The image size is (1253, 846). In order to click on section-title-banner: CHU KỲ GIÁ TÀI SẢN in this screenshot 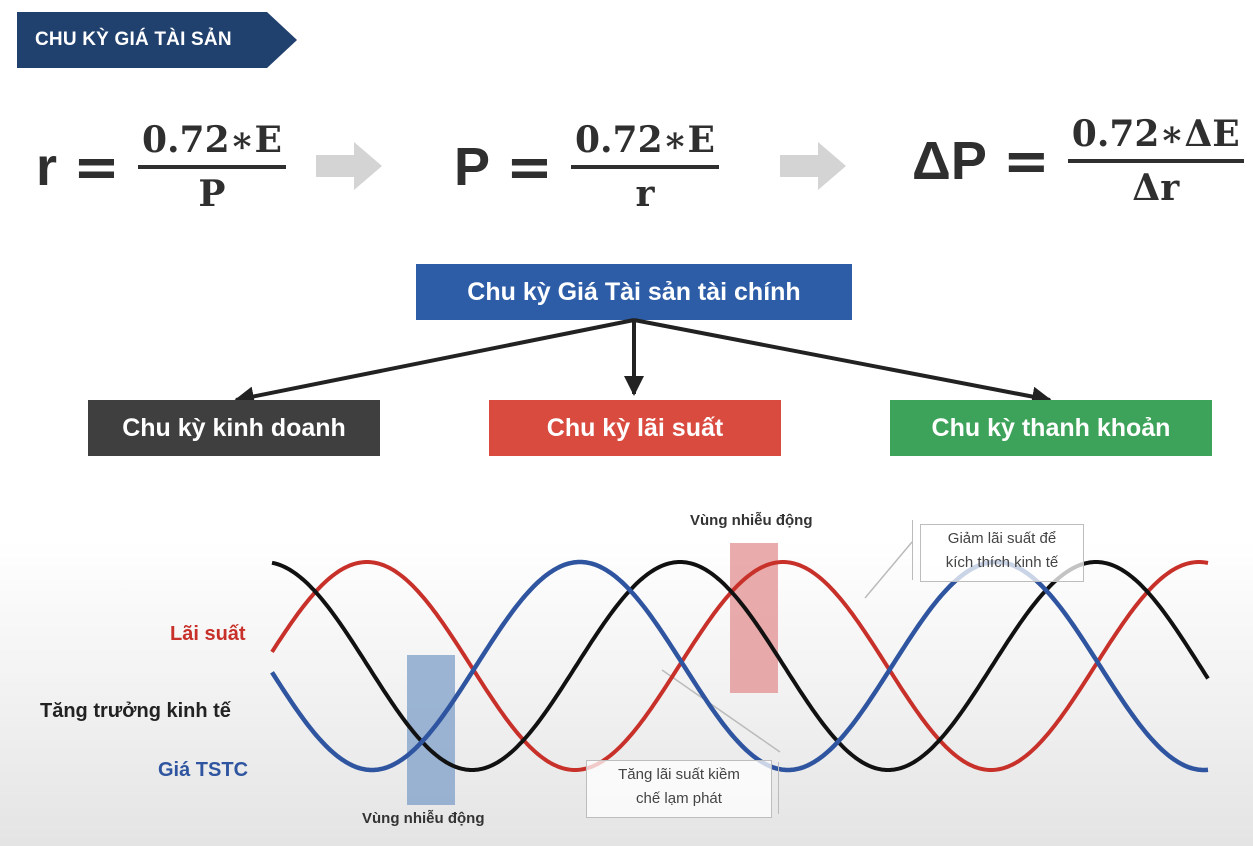, I will do `click(157, 40)`.